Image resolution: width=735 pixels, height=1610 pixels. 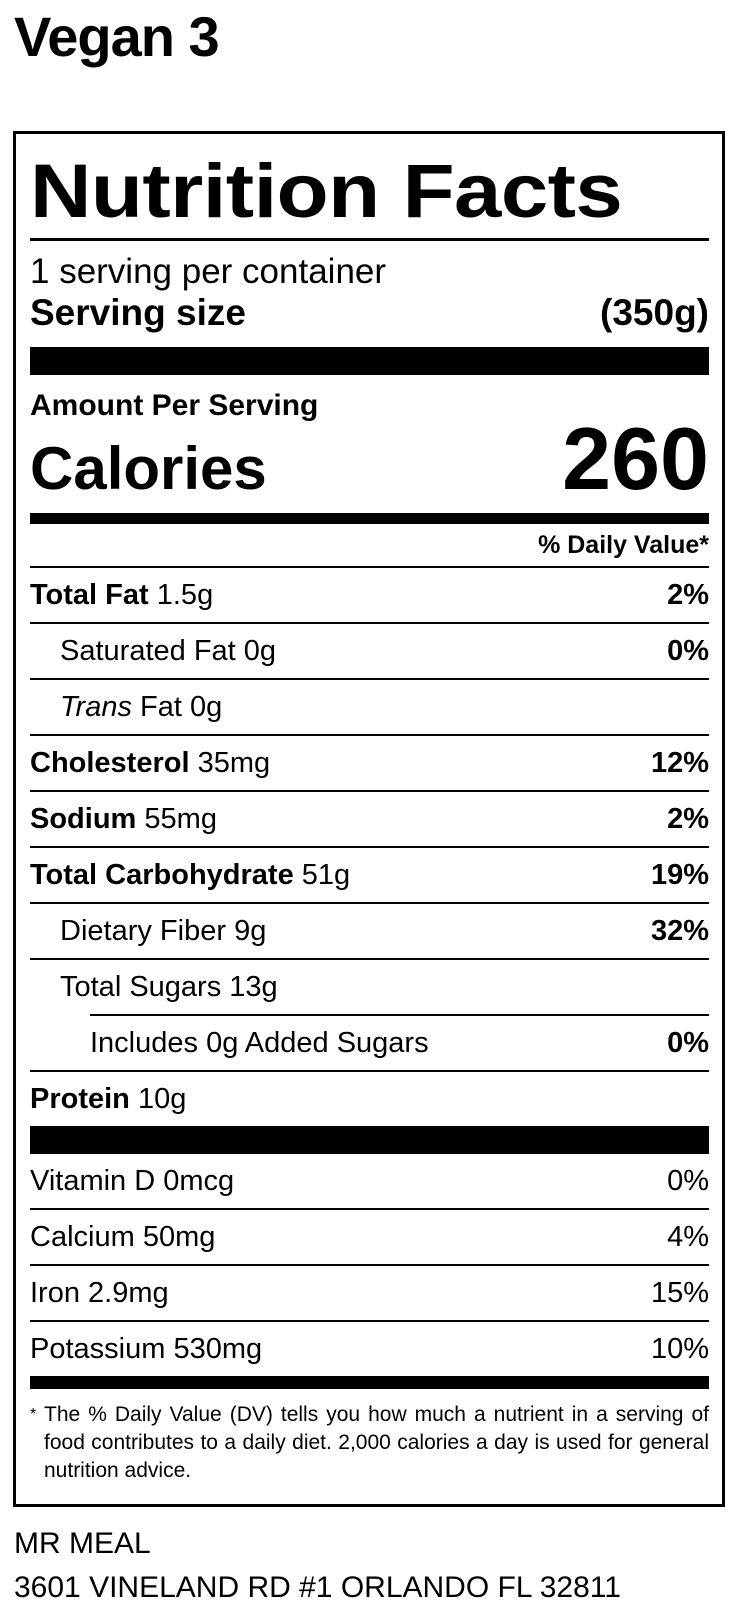 What do you see at coordinates (369, 546) in the screenshot?
I see `daily-value-header: % Daily Value*` at bounding box center [369, 546].